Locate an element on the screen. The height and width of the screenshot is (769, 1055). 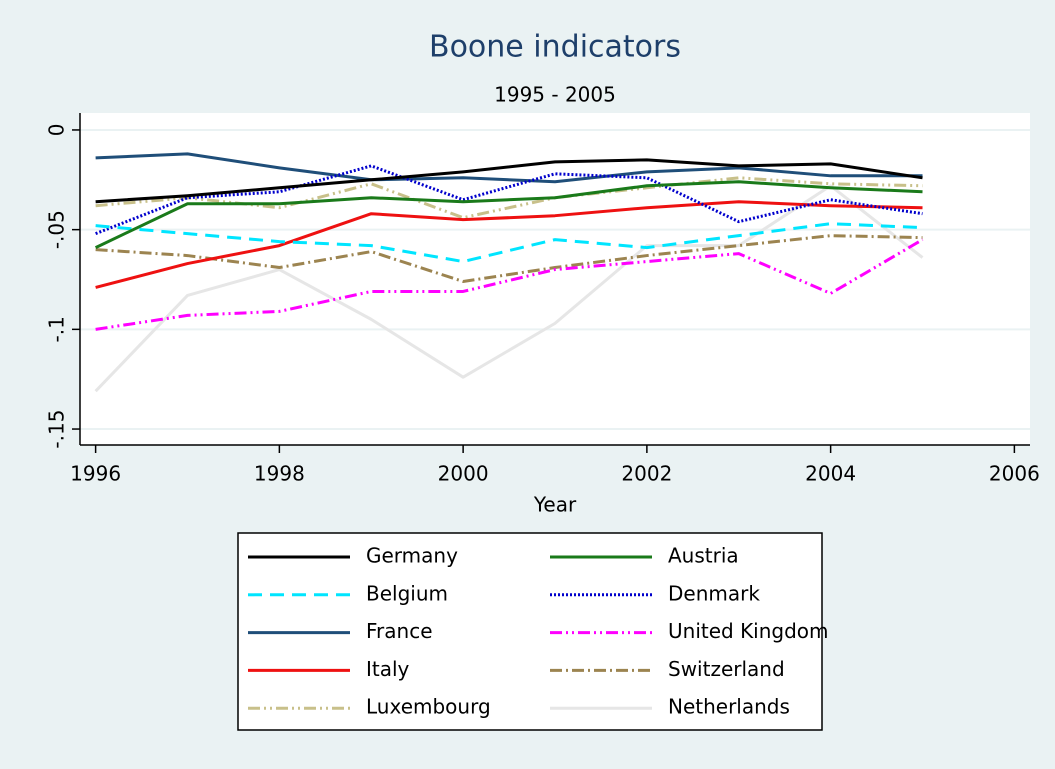
legend-label: Italy is located at coordinates (388, 669).